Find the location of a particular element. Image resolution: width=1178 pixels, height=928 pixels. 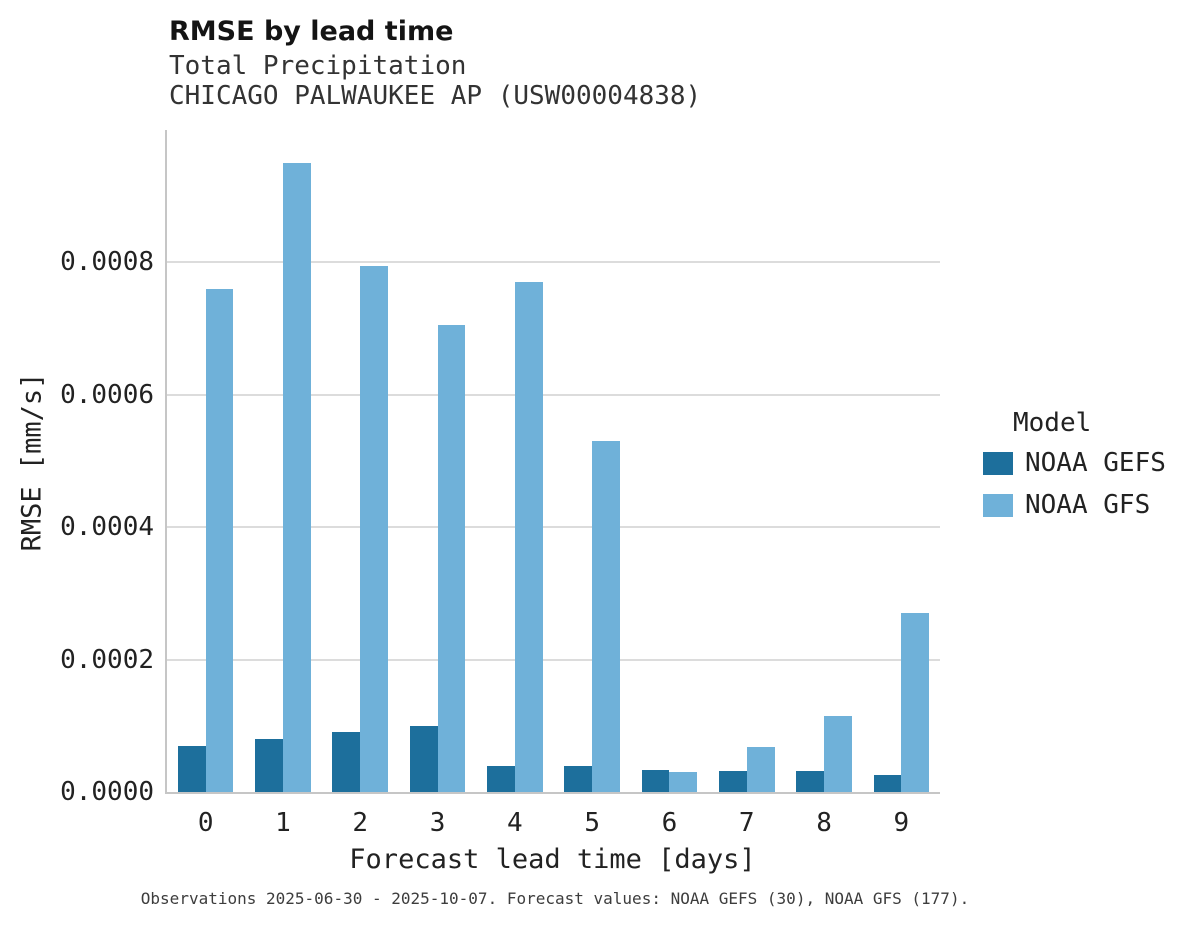

legend: Model NOAA GEFS NOAA GFS is located at coordinates (1074, 470).